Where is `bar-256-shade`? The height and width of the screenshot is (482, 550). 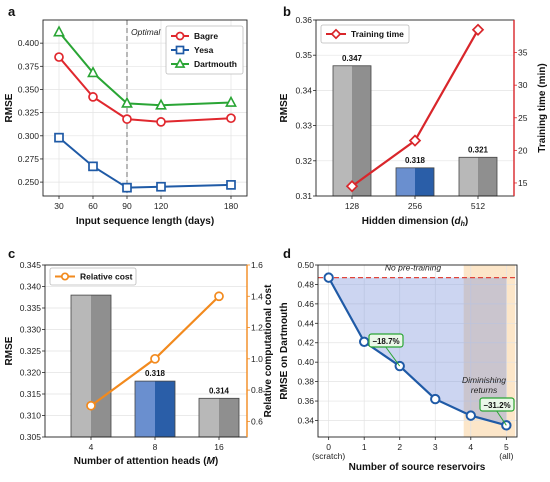
bar-256-shade is located at coordinates (424, 181).